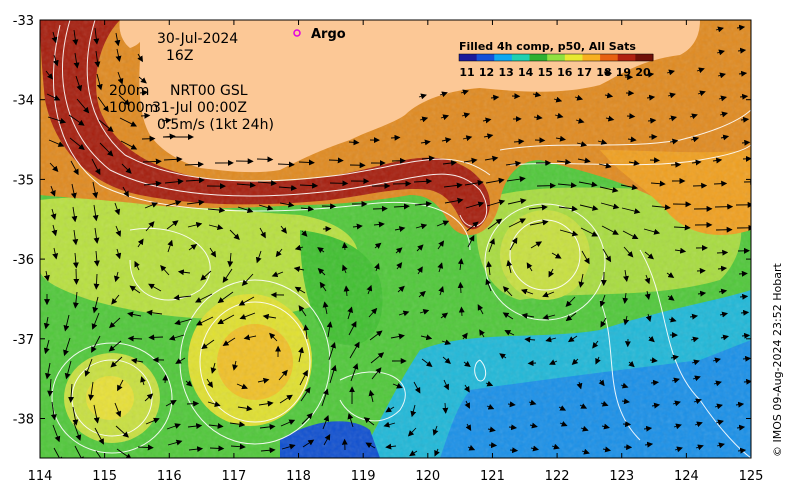 The width and height of the screenshot is (791, 496). I want to click on y-tick-label: -38, so click(23, 420).